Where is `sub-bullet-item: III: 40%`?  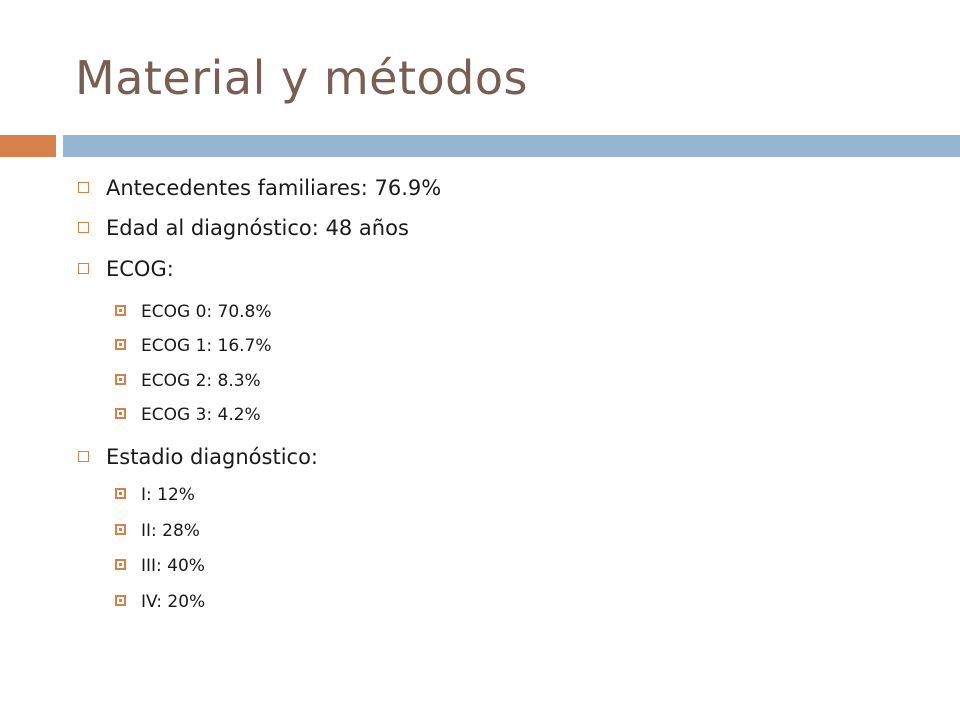 sub-bullet-item: III: 40% is located at coordinates (160, 566).